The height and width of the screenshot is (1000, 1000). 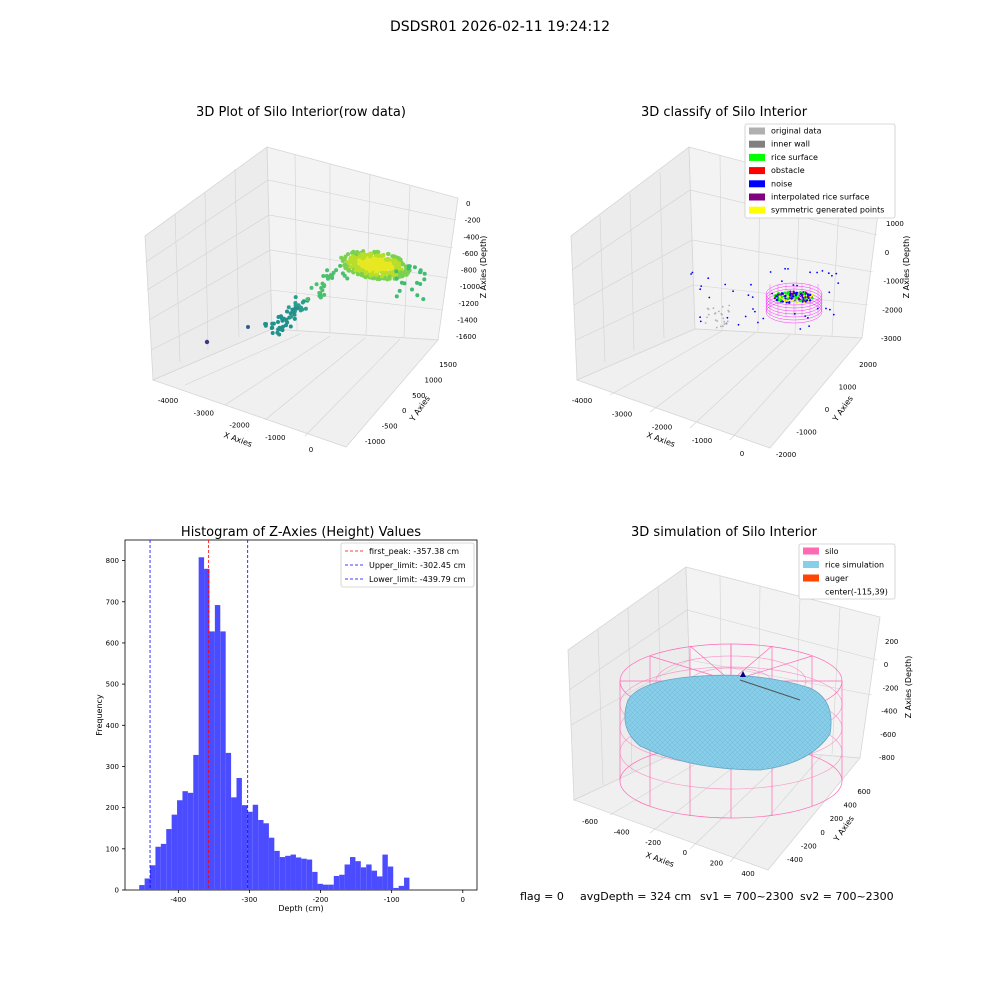 I want to click on panel2-ztick-3: -2000, so click(x=892, y=310).